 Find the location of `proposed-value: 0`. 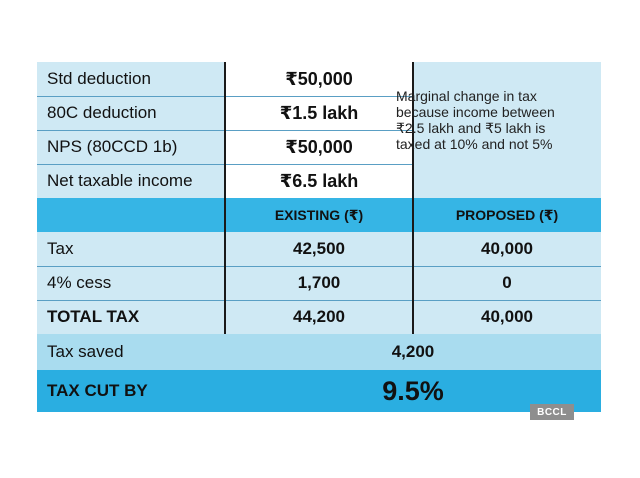

proposed-value: 0 is located at coordinates (507, 282).